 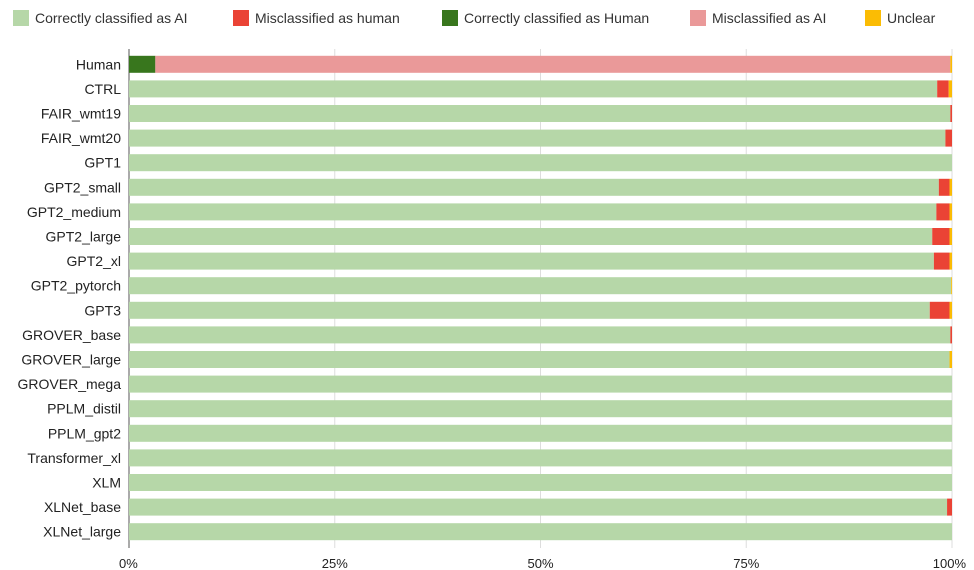 I want to click on category-label-grover-base: GROVER_base, so click(x=71, y=335).